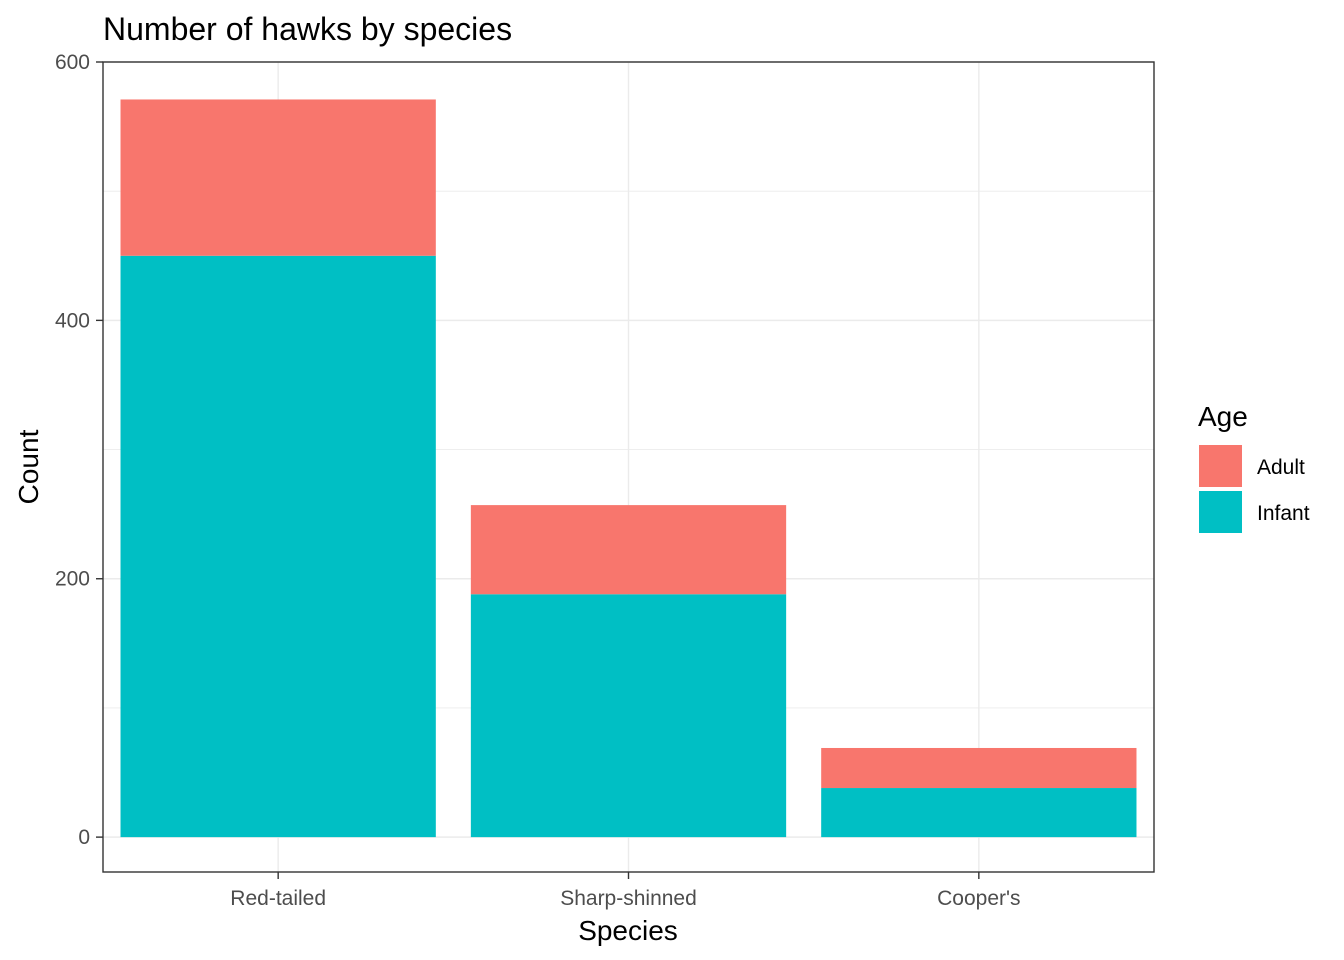 The width and height of the screenshot is (1344, 960). Describe the element at coordinates (72, 62) in the screenshot. I see `y-tick-label: 600` at that location.